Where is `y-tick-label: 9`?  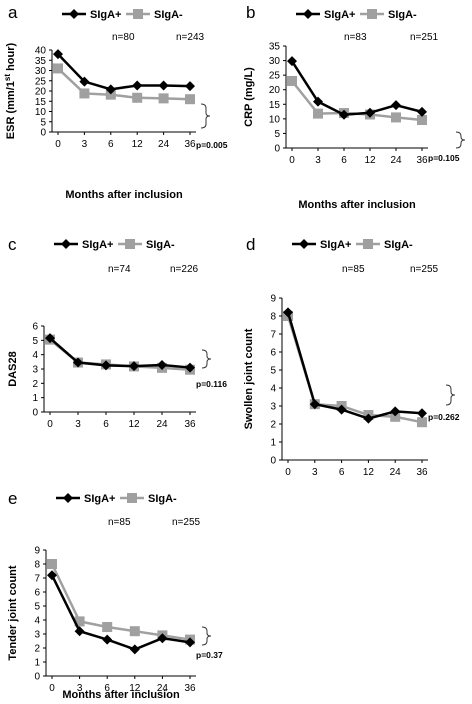
y-tick-label: 9 is located at coordinates (273, 299).